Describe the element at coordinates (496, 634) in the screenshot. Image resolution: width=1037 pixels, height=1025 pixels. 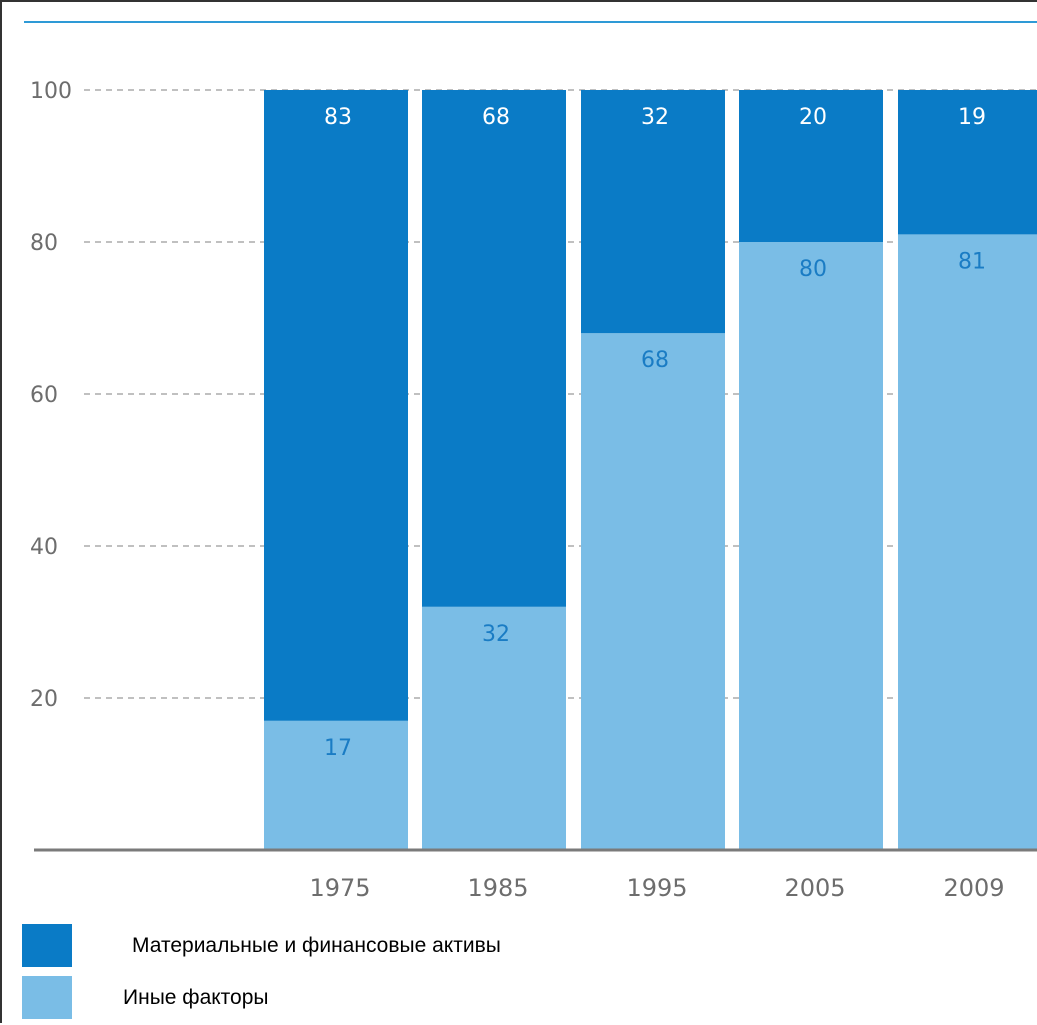
I see `data-label-other-factors-1985: 32` at that location.